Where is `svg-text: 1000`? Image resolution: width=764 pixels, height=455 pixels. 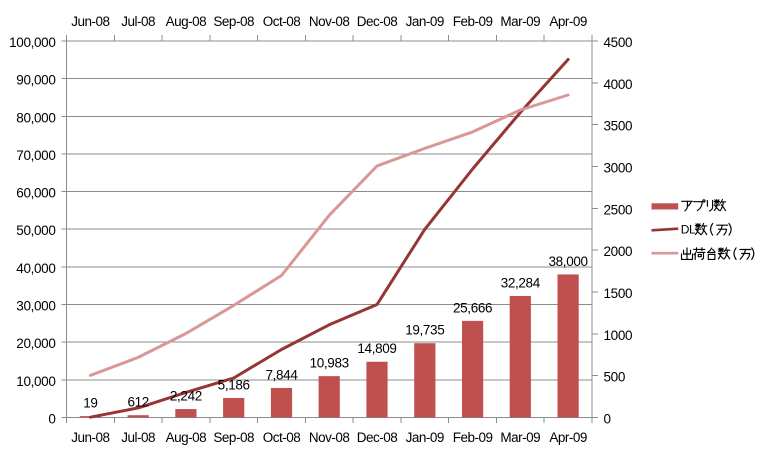
svg-text: 1000 is located at coordinates (618, 335).